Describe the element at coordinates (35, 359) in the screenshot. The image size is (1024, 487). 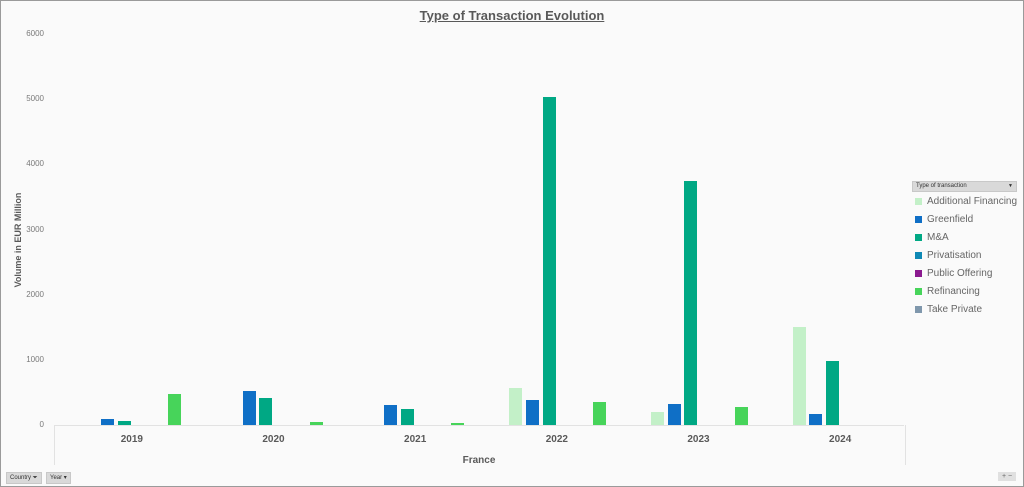
I see `y-tick-label: 1000` at that location.